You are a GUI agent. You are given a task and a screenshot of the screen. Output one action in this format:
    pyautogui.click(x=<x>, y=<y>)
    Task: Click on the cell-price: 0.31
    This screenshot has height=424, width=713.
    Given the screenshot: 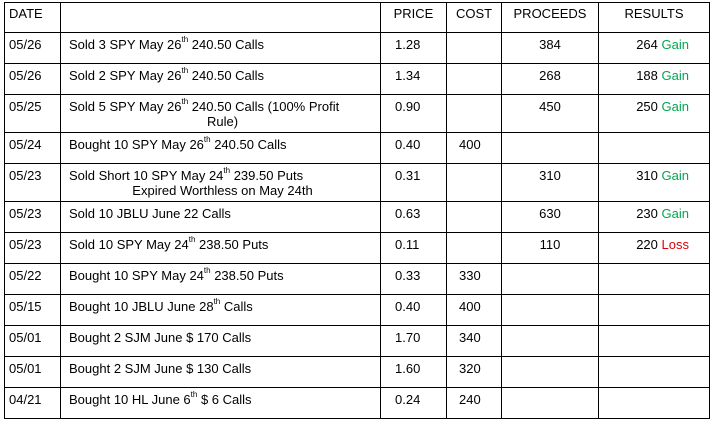 What is the action you would take?
    pyautogui.click(x=413, y=182)
    